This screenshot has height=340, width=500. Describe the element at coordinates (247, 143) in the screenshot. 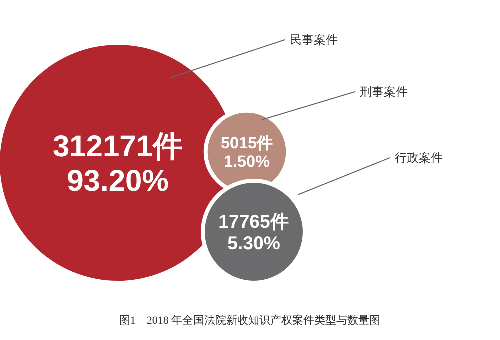

I see `data-label: 5015件` at that location.